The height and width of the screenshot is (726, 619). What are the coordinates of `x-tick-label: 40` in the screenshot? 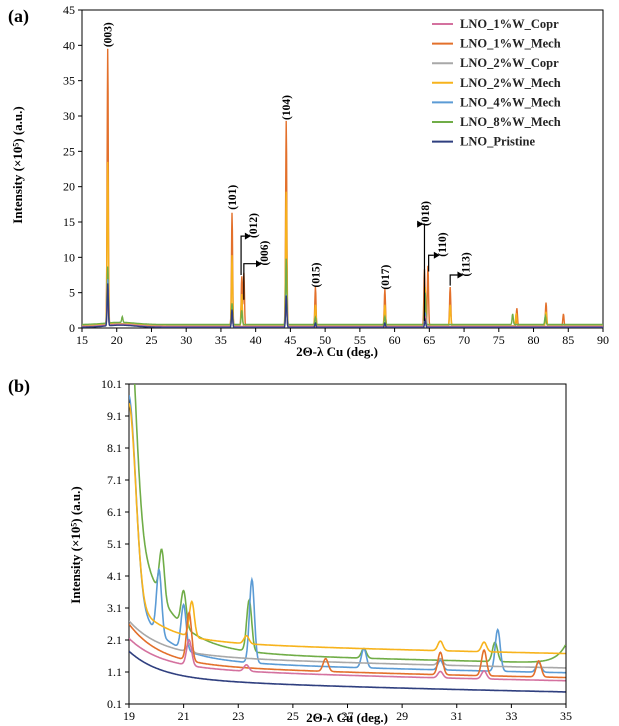 It's located at (256, 340).